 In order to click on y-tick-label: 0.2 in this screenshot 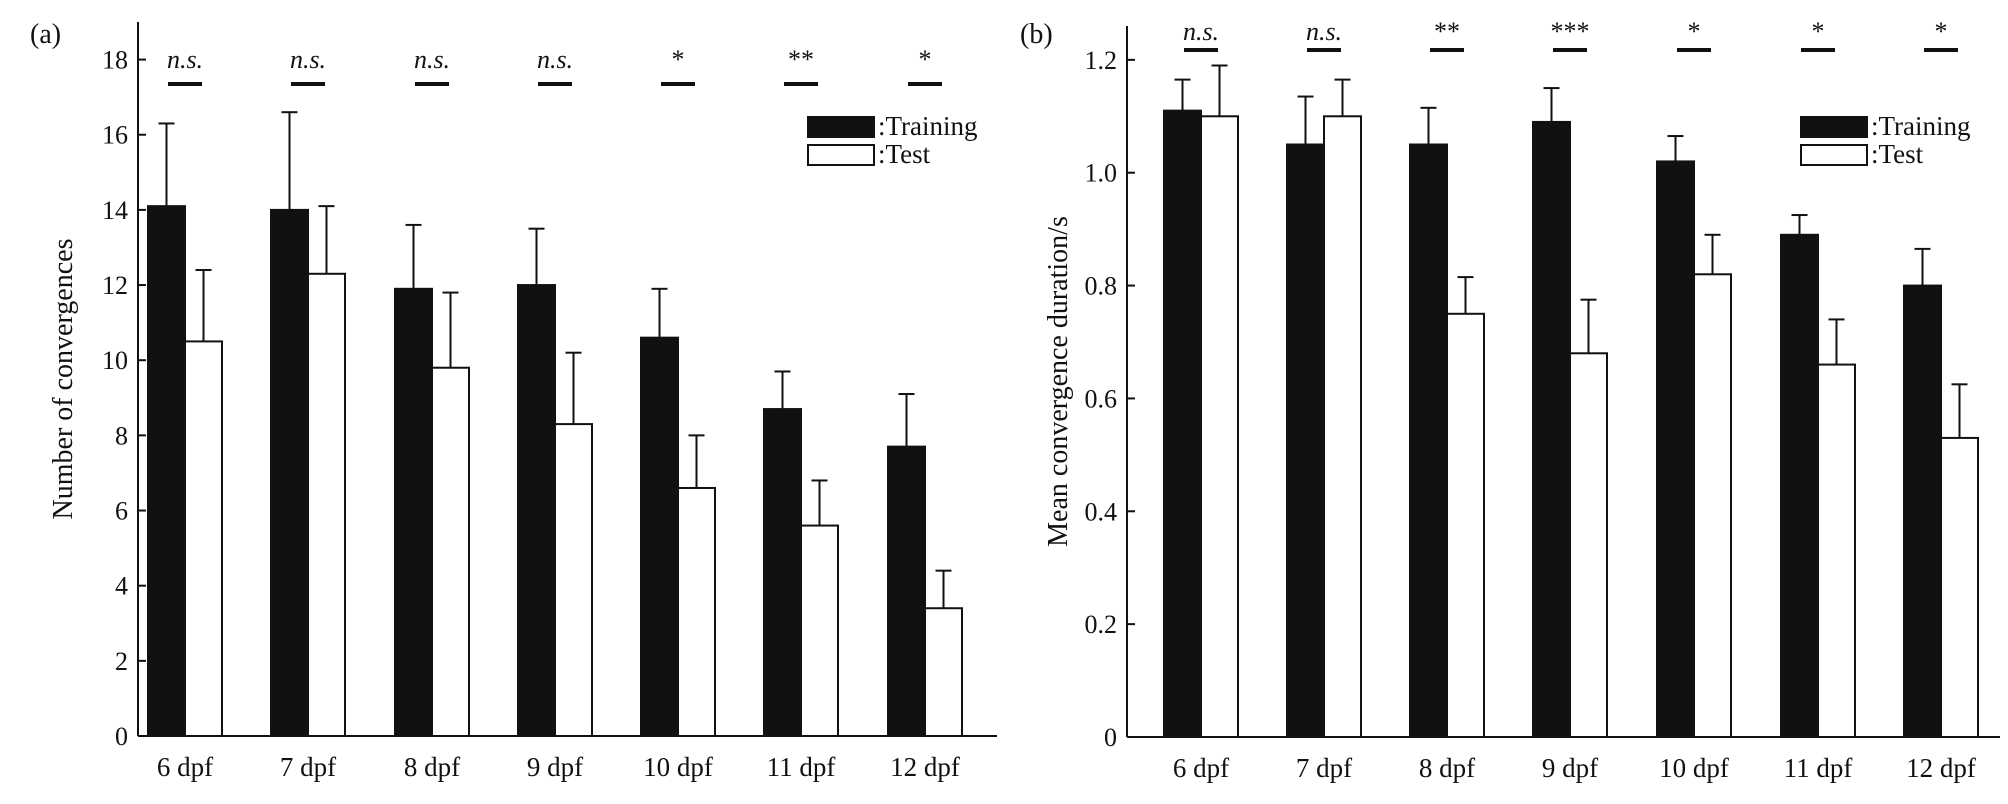, I will do `click(1101, 624)`.